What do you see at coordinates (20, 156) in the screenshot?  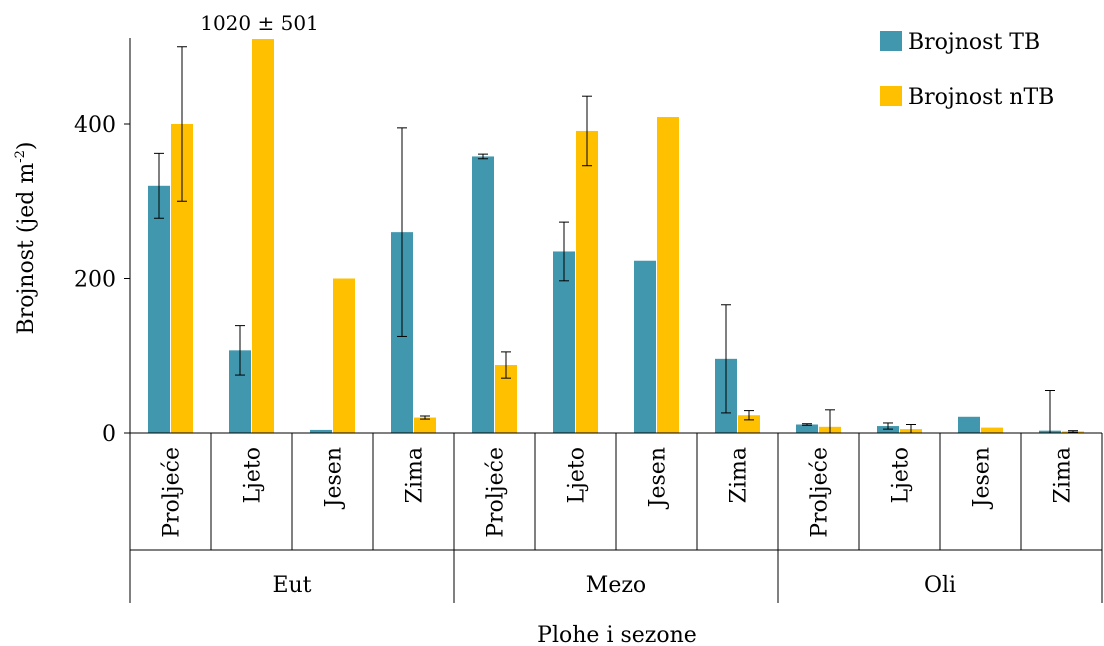 I see `y-axis-title-superscript: -2` at bounding box center [20, 156].